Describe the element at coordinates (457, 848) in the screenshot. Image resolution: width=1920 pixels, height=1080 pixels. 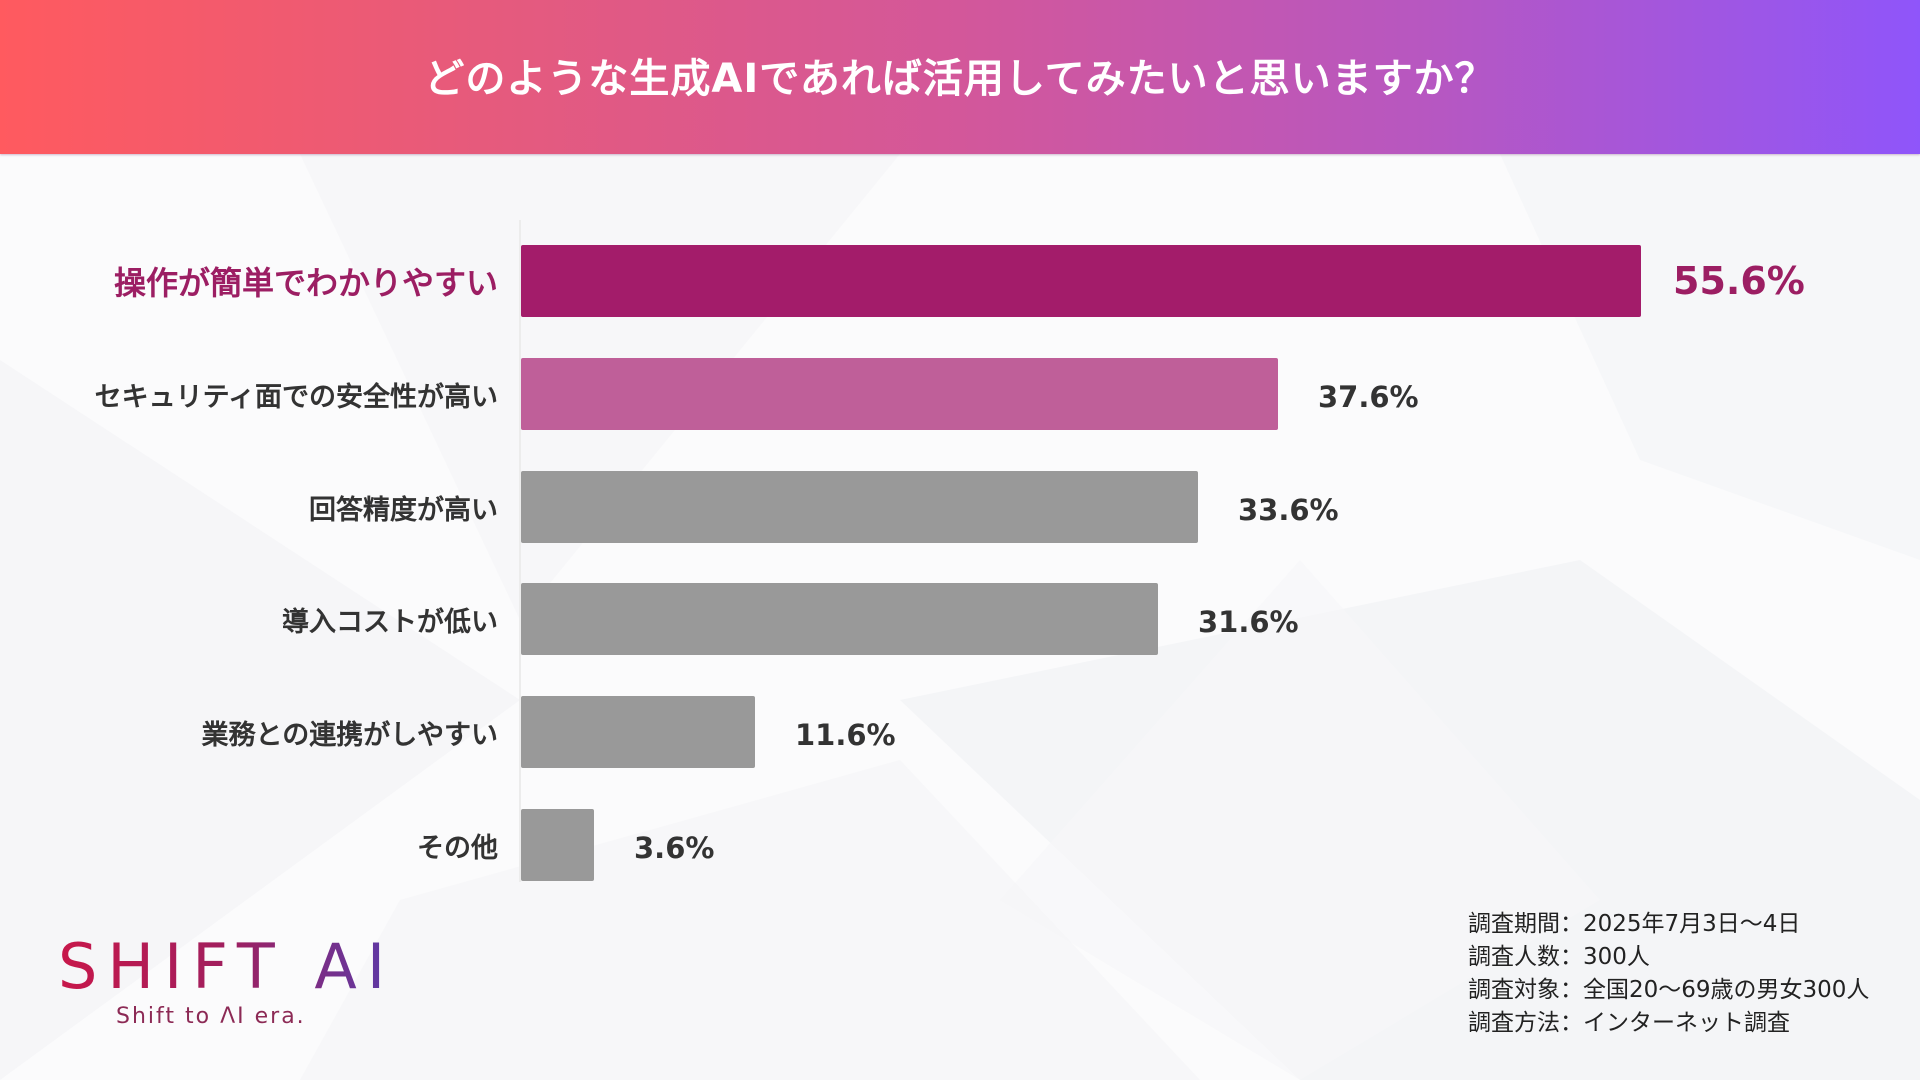
I see `category-label: その他` at that location.